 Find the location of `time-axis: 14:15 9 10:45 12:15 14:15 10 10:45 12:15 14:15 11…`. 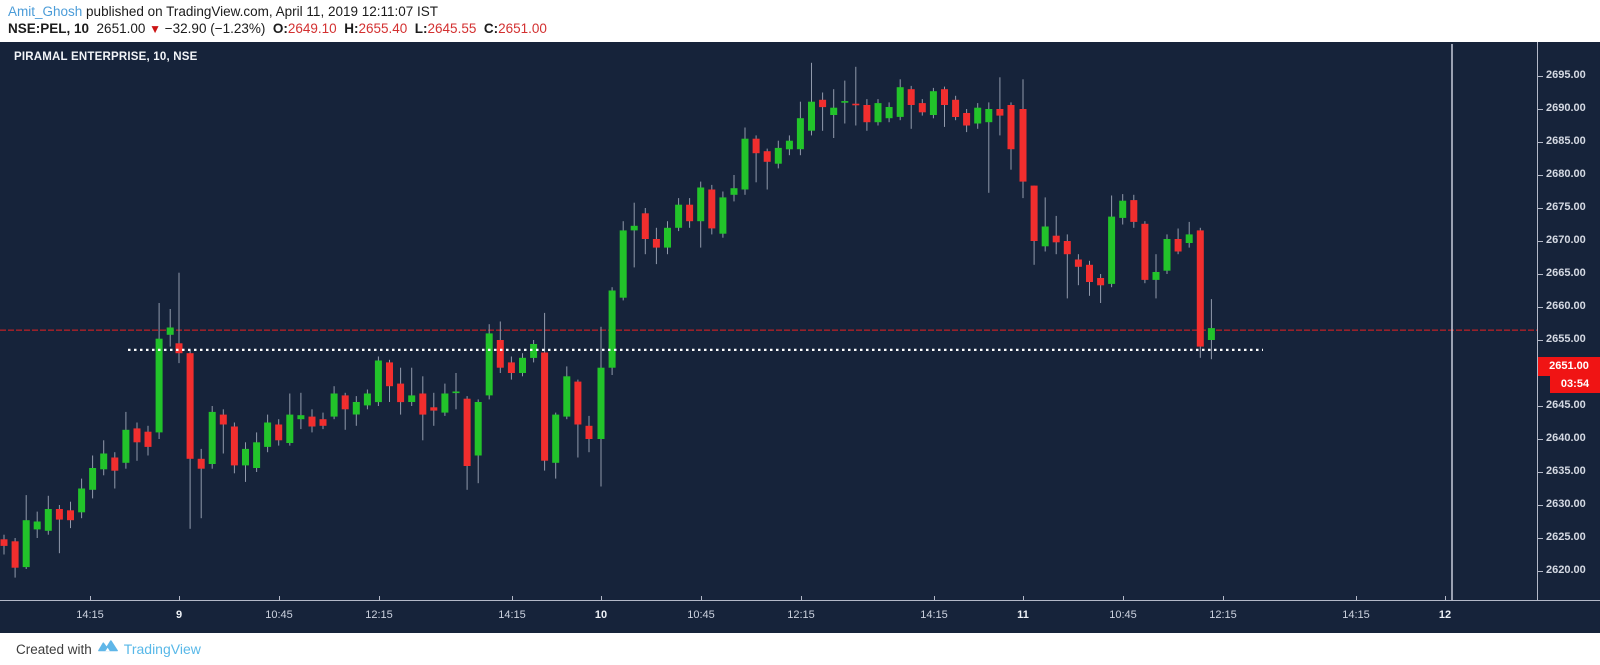

time-axis: 14:15 9 10:45 12:15 14:15 10 10:45 12:15 14:15 11… is located at coordinates (800, 615).